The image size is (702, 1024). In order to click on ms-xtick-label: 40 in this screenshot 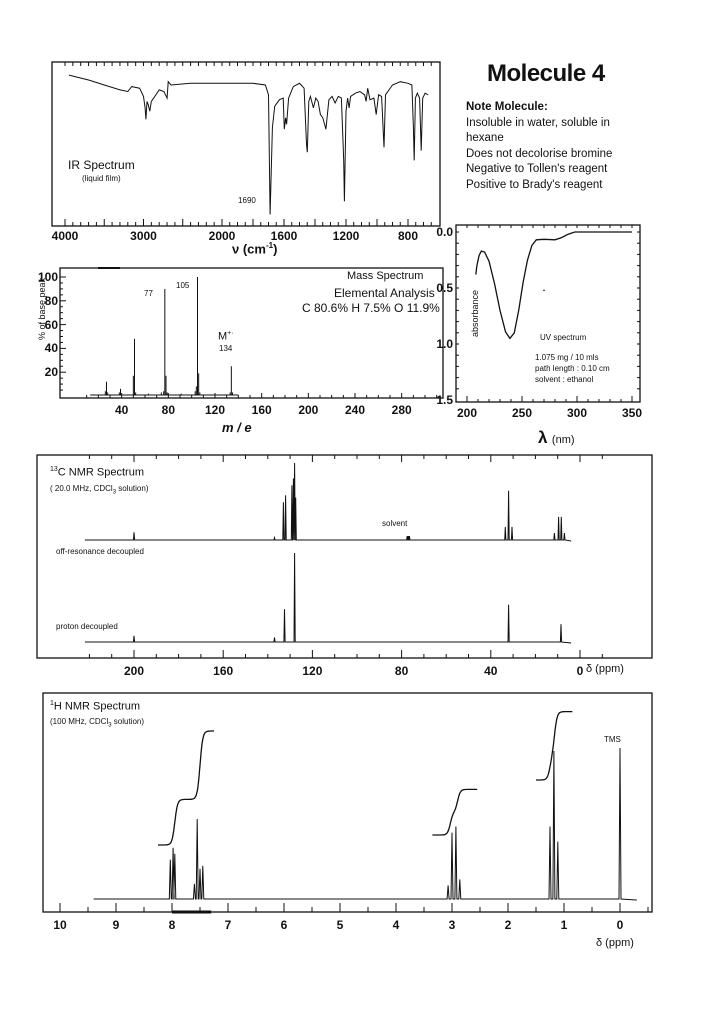, I will do `click(121, 410)`.